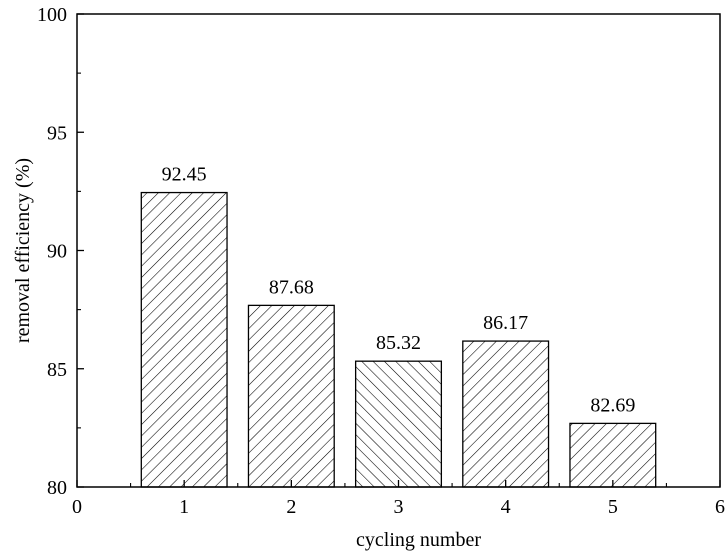  What do you see at coordinates (57, 370) in the screenshot?
I see `y-tick-label-85: 85` at bounding box center [57, 370].